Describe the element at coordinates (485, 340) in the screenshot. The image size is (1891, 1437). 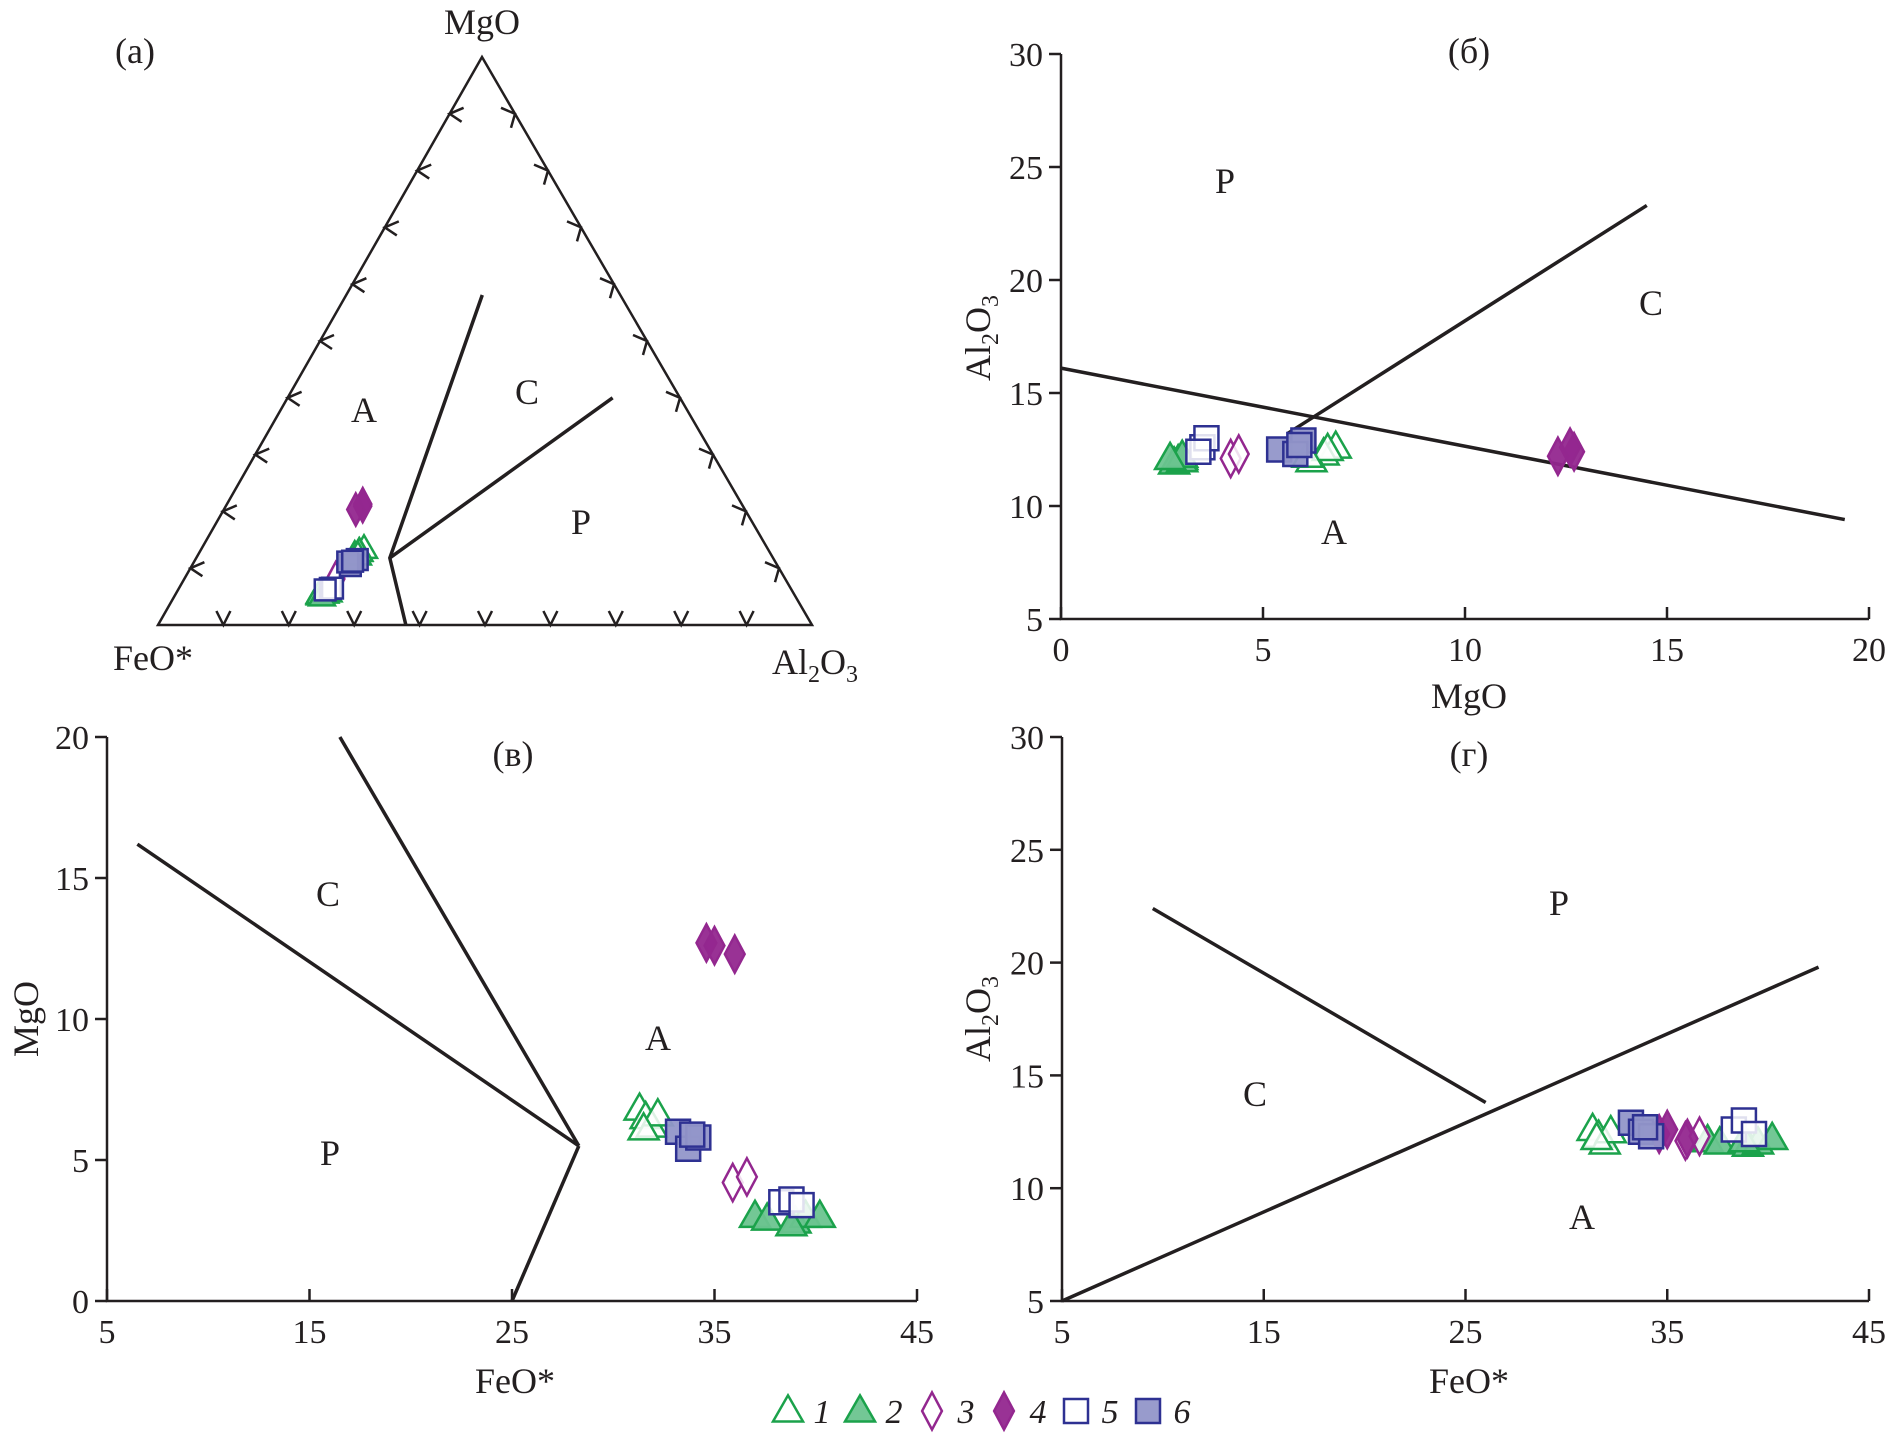
I see `ternary-frame` at that location.